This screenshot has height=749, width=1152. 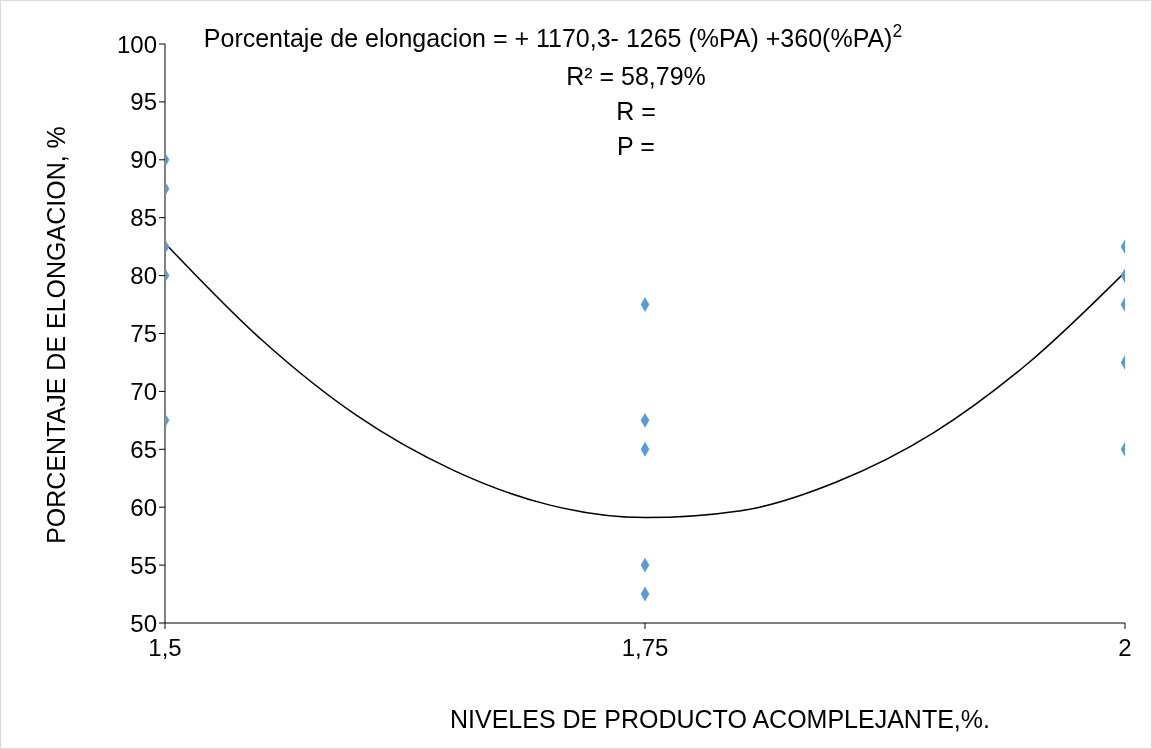 What do you see at coordinates (143, 160) in the screenshot?
I see `y-tick-label: 90` at bounding box center [143, 160].